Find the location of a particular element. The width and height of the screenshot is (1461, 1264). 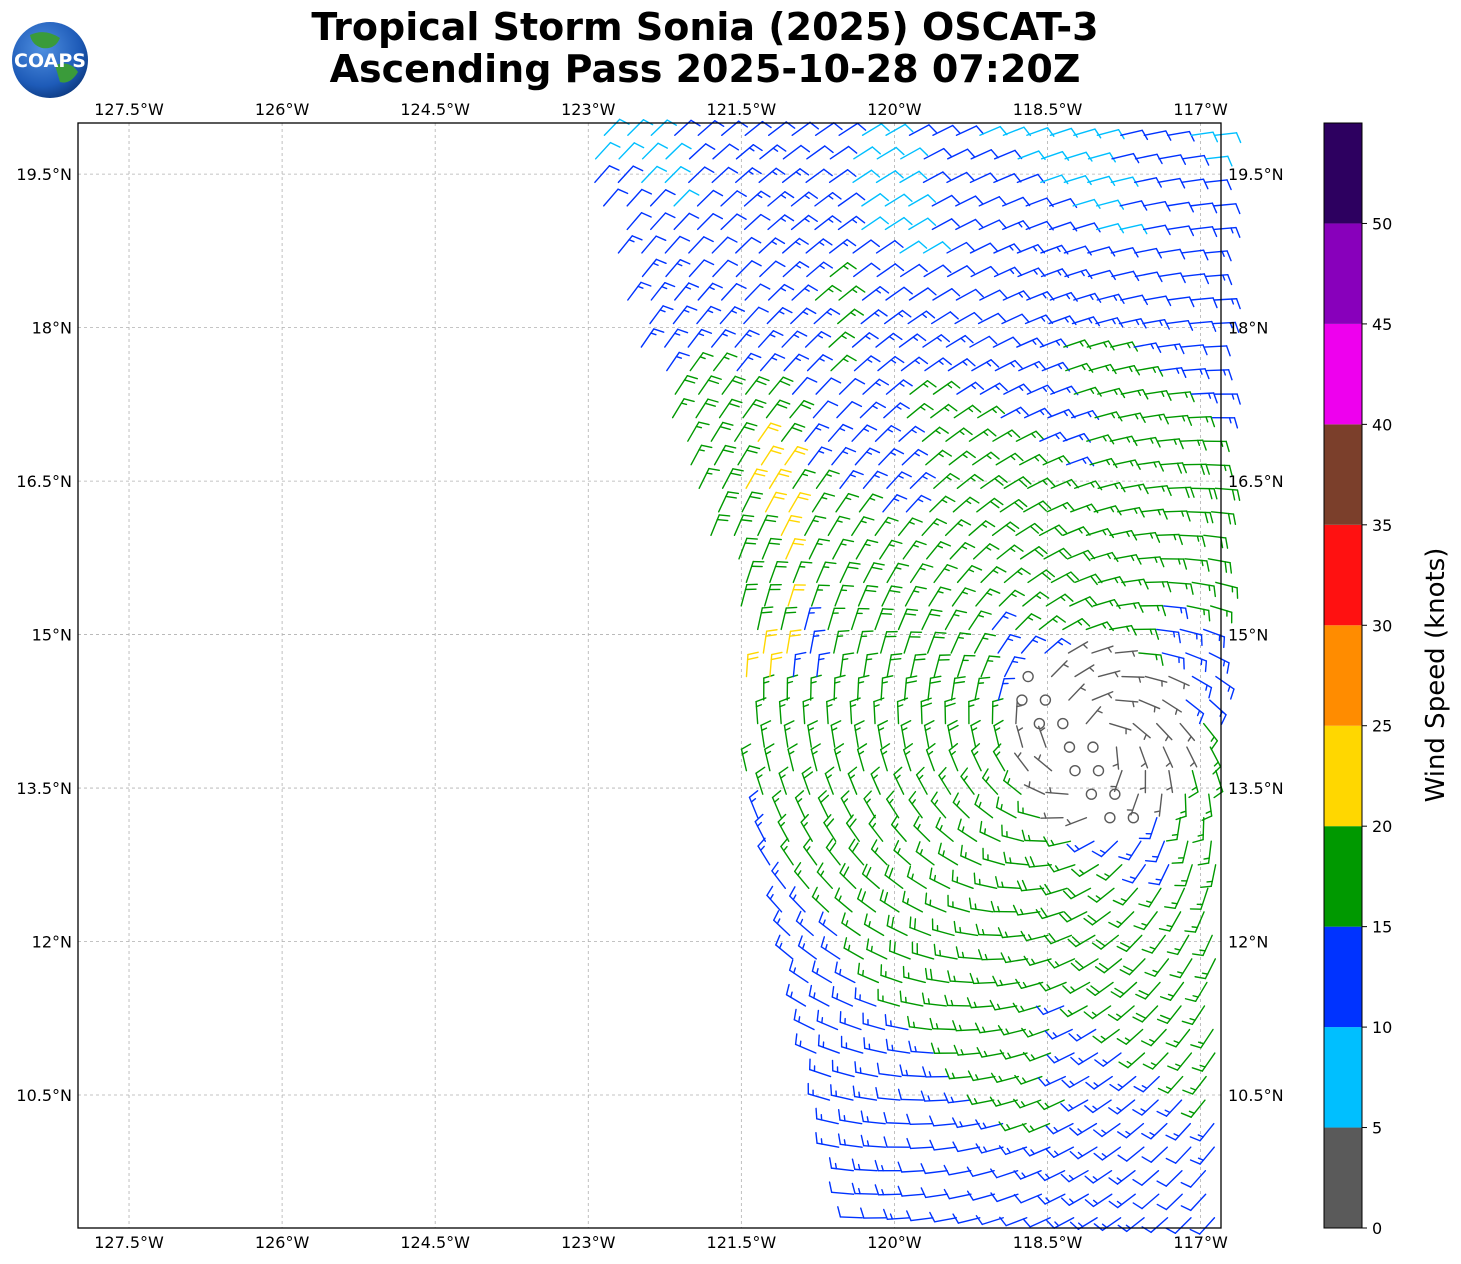

colorbar-tick-label: 10 is located at coordinates (1382, 1027).